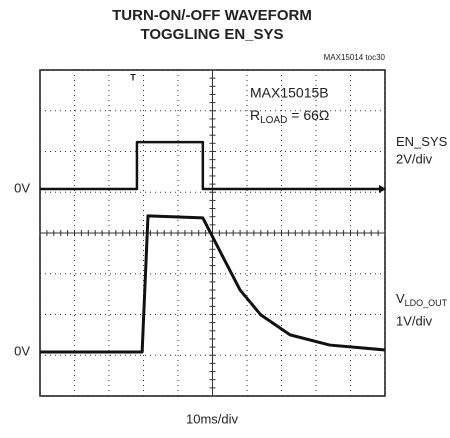 The image size is (450, 438). I want to click on load-rest: = 66Ω, so click(308, 115).